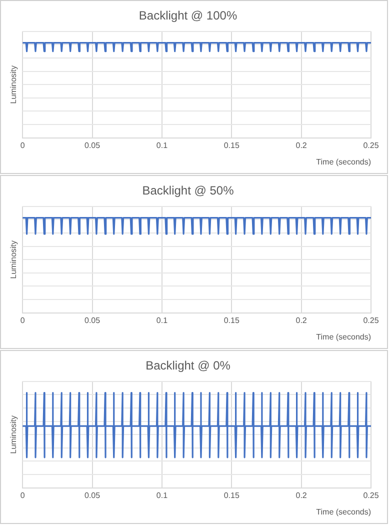 The height and width of the screenshot is (526, 390). What do you see at coordinates (188, 15) in the screenshot?
I see `chart-title: Backlight @ 100%` at bounding box center [188, 15].